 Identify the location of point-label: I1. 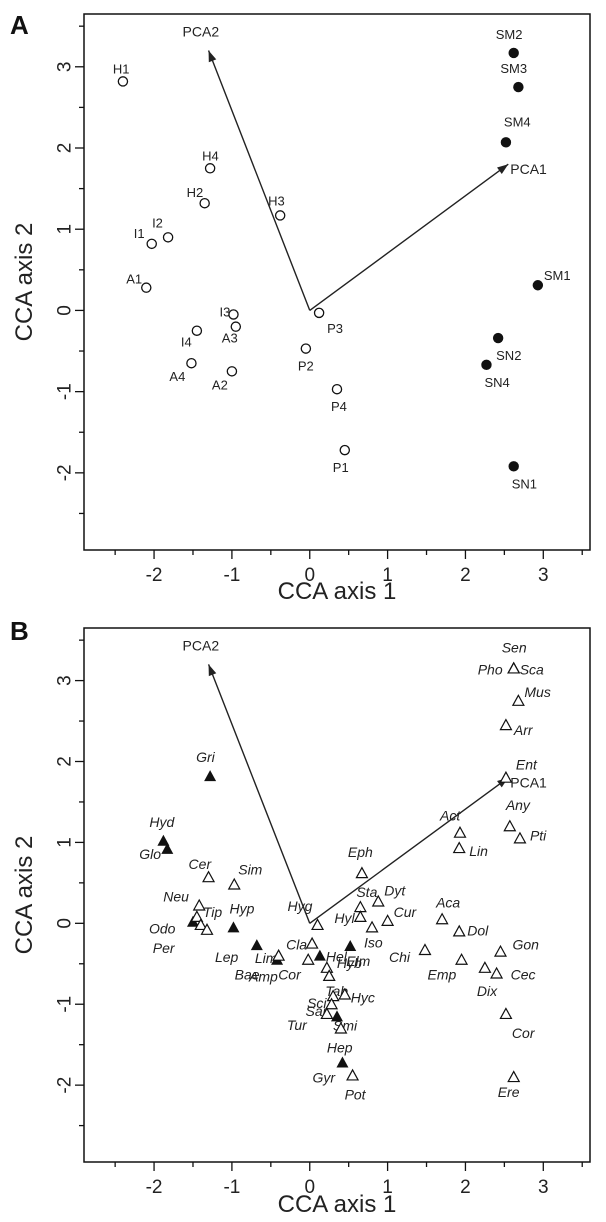
(139, 233).